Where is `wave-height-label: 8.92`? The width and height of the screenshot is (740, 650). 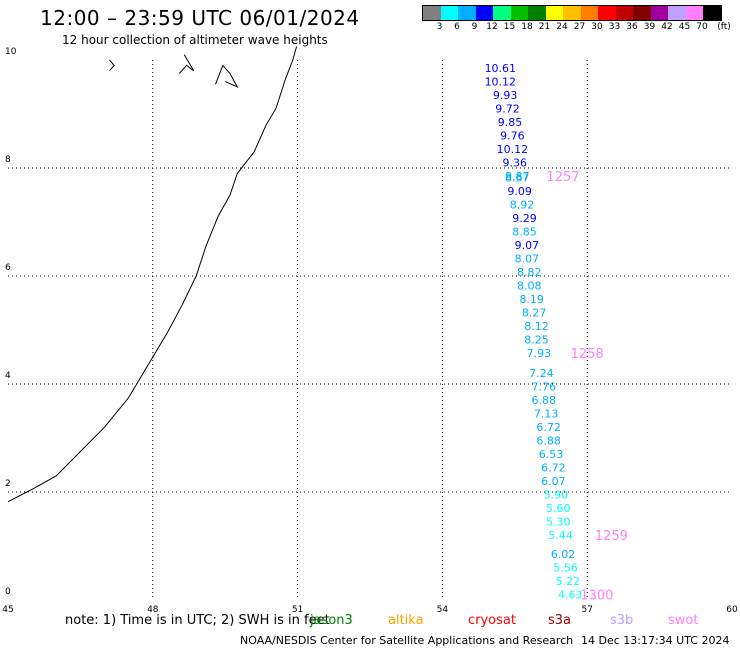 wave-height-label: 8.92 is located at coordinates (522, 205).